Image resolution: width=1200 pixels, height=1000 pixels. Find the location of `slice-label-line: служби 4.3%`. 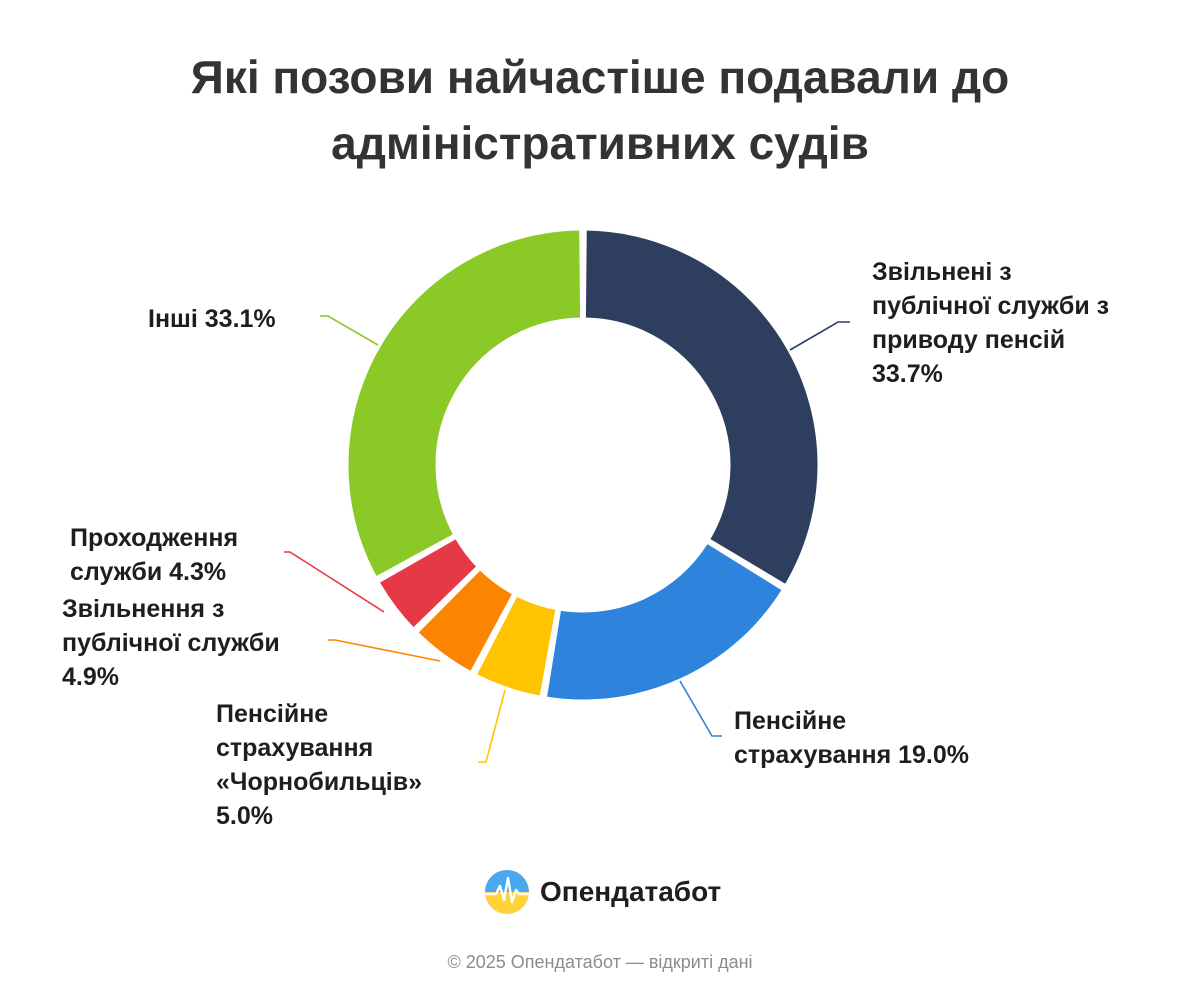

slice-label-line: служби 4.3% is located at coordinates (148, 572).